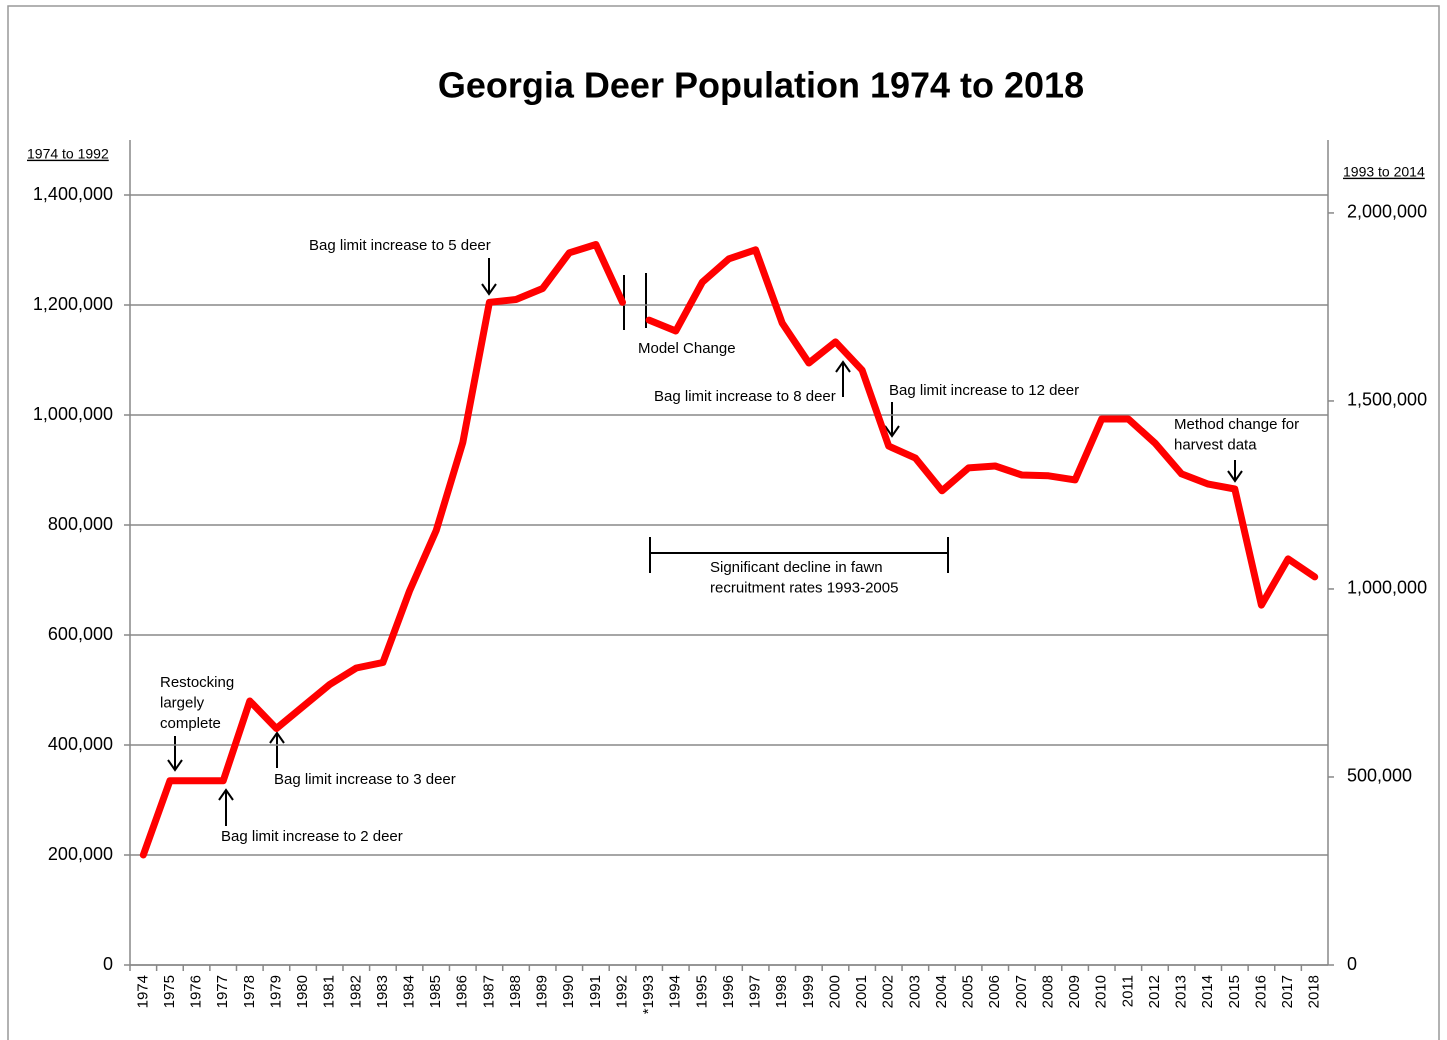 The height and width of the screenshot is (1040, 1447). Describe the element at coordinates (329, 991) in the screenshot. I see `x-tick-label: 1981` at that location.